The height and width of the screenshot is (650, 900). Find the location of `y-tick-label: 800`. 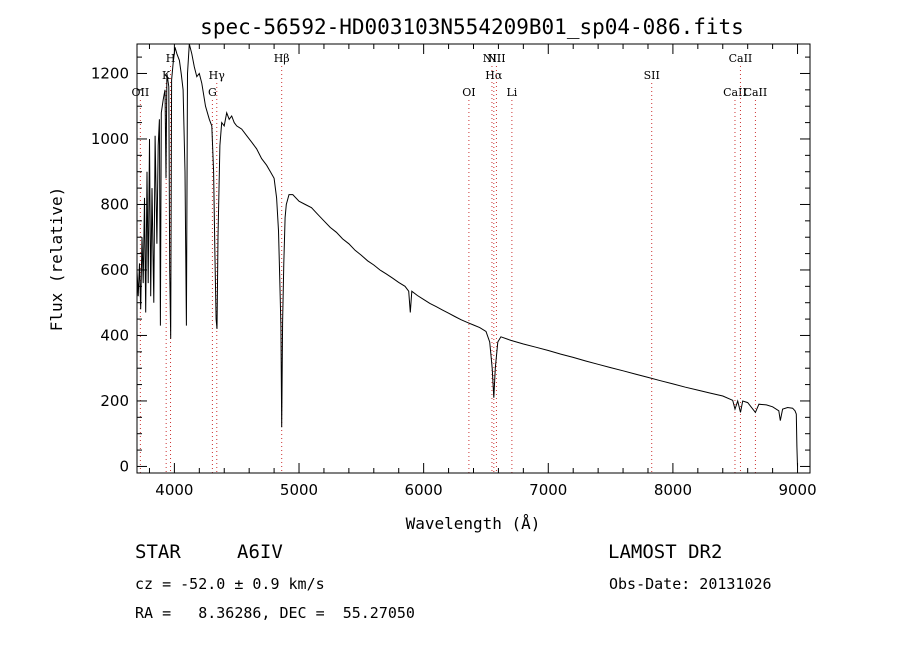

y-tick-label: 800 is located at coordinates (114, 204).